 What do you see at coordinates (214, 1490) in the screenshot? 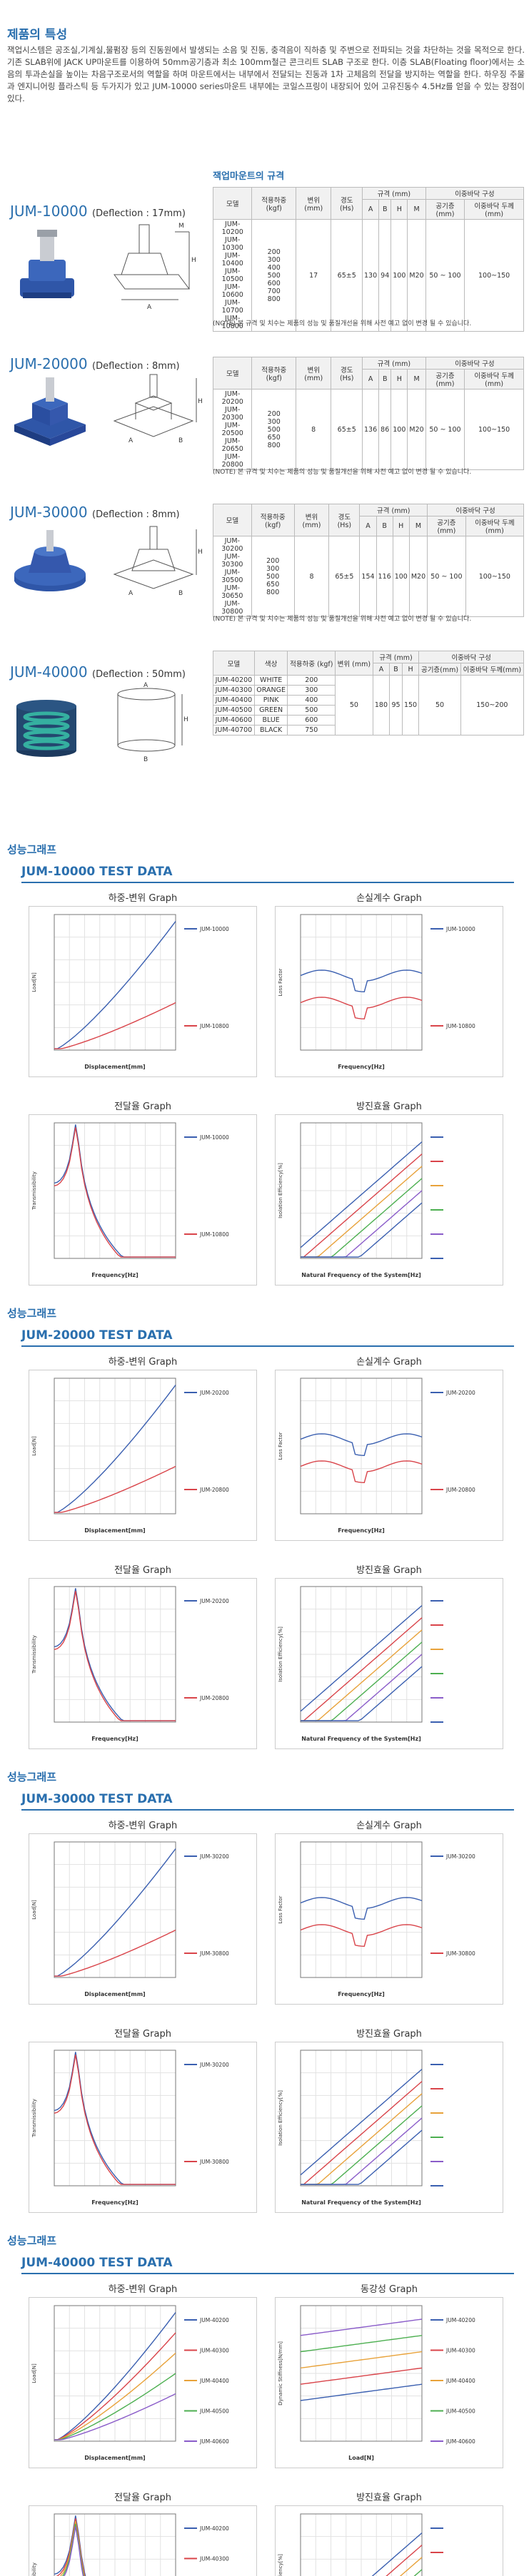
I see `legend-label: JUM-20800` at bounding box center [214, 1490].